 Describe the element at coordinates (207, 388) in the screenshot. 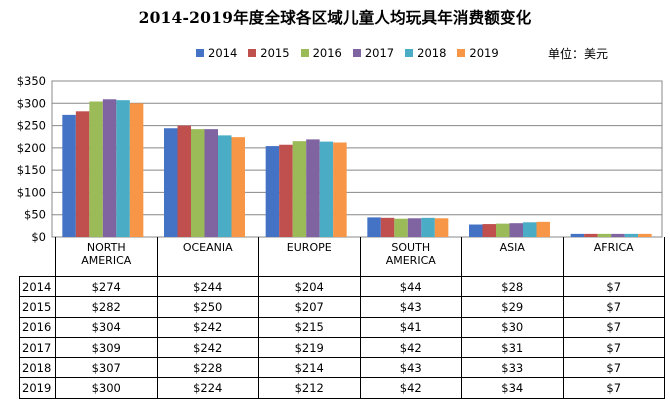

I see `table-value-cell: $224` at that location.